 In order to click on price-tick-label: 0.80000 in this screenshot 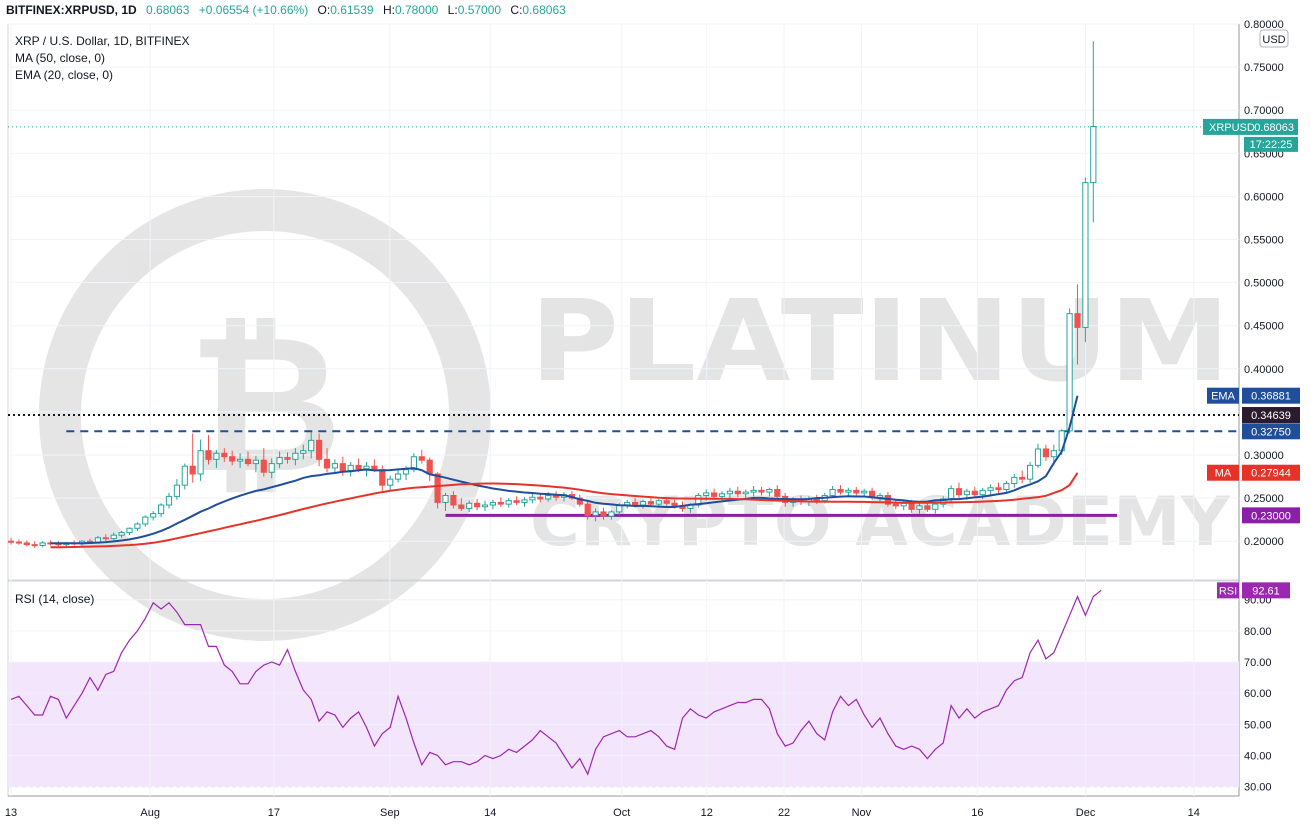, I will do `click(1264, 25)`.